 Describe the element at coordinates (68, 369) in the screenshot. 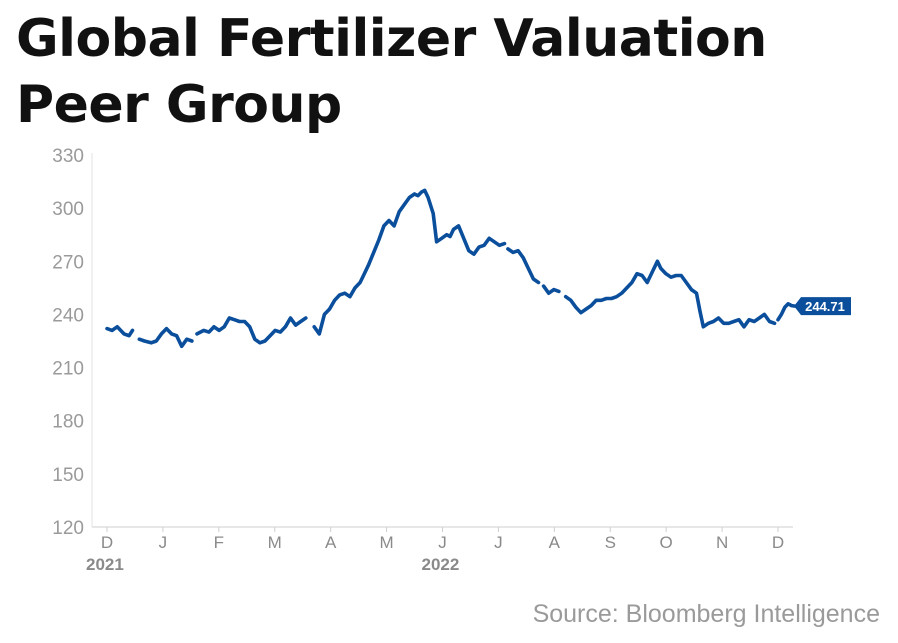

I see `y-tick-label: 210` at that location.